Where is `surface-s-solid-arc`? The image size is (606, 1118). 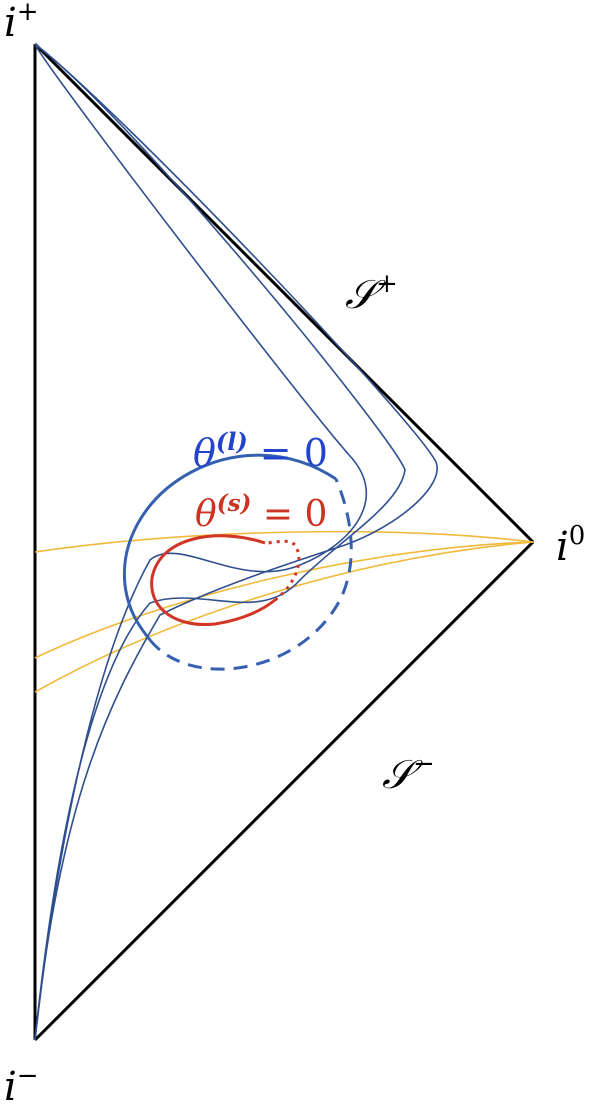 surface-s-solid-arc is located at coordinates (213, 580).